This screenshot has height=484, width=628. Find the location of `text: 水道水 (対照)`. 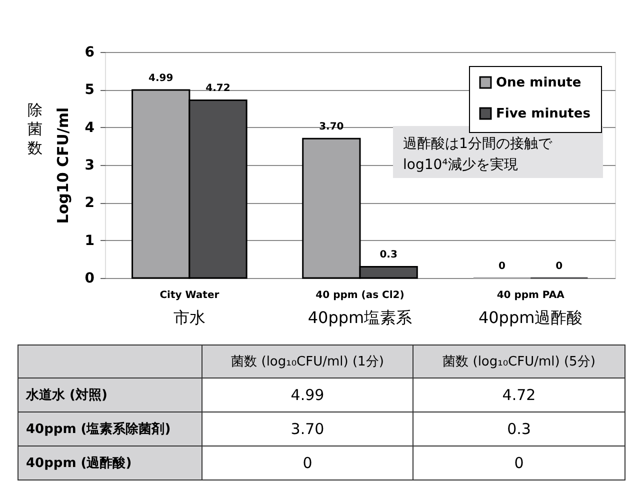

text: 水道水 (対照) is located at coordinates (66, 395).